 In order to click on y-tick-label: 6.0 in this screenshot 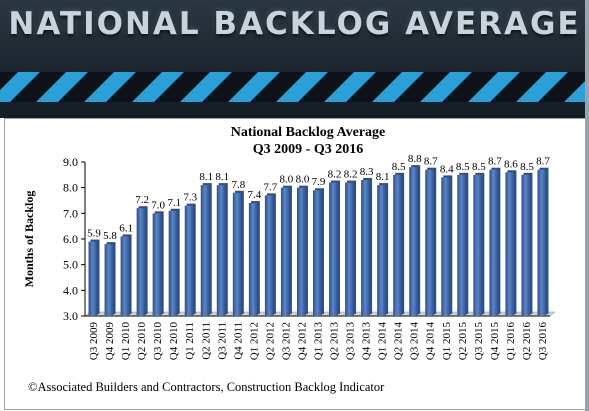, I will do `click(70, 239)`.